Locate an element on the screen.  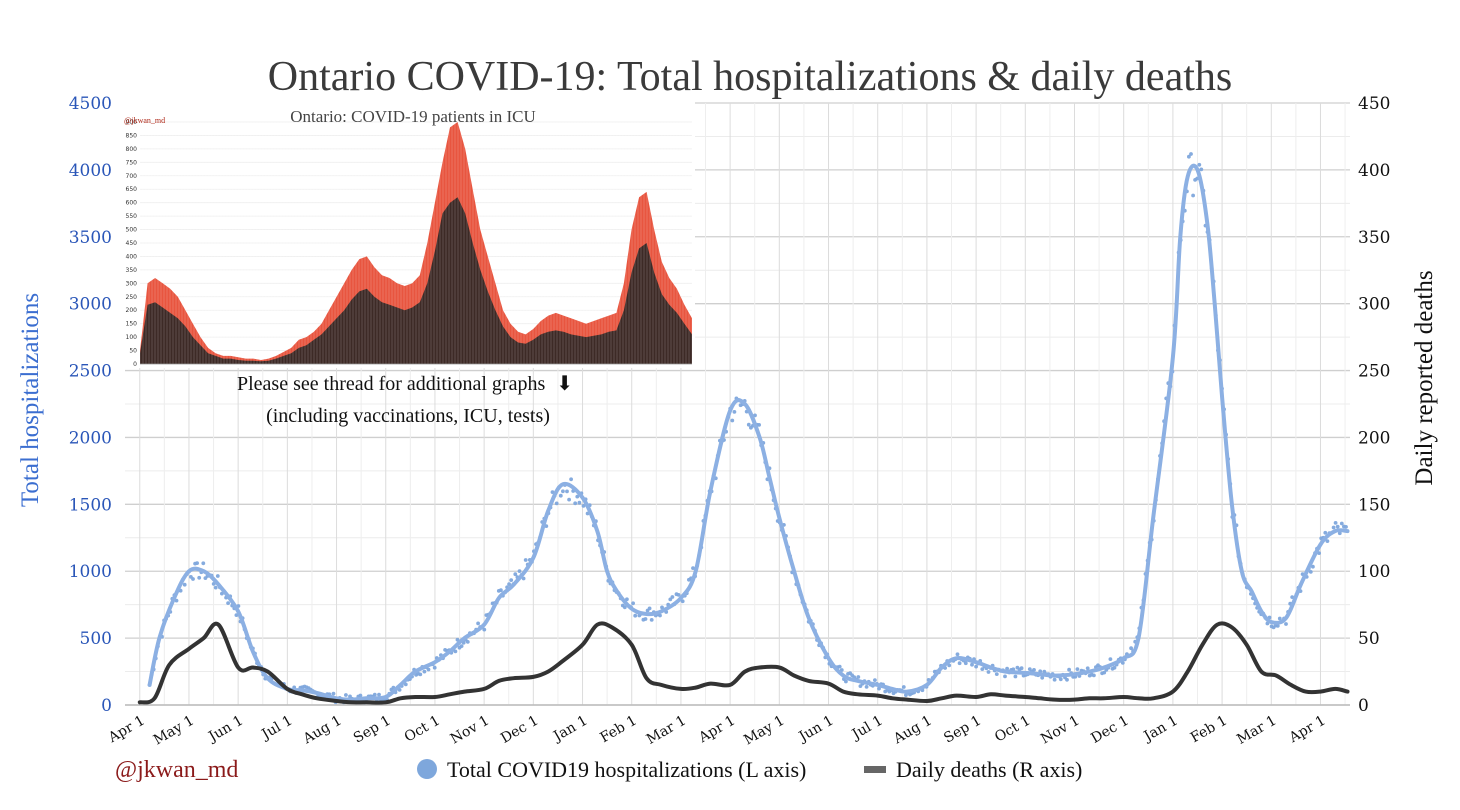
x-tick-label: Feb 1 is located at coordinates (1209, 730).